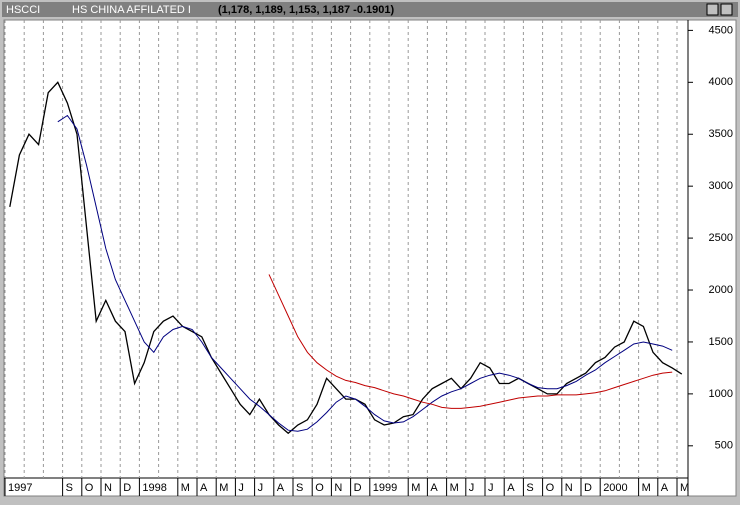 The height and width of the screenshot is (505, 740). What do you see at coordinates (721, 342) in the screenshot?
I see `y-tick-label: 1500` at bounding box center [721, 342].